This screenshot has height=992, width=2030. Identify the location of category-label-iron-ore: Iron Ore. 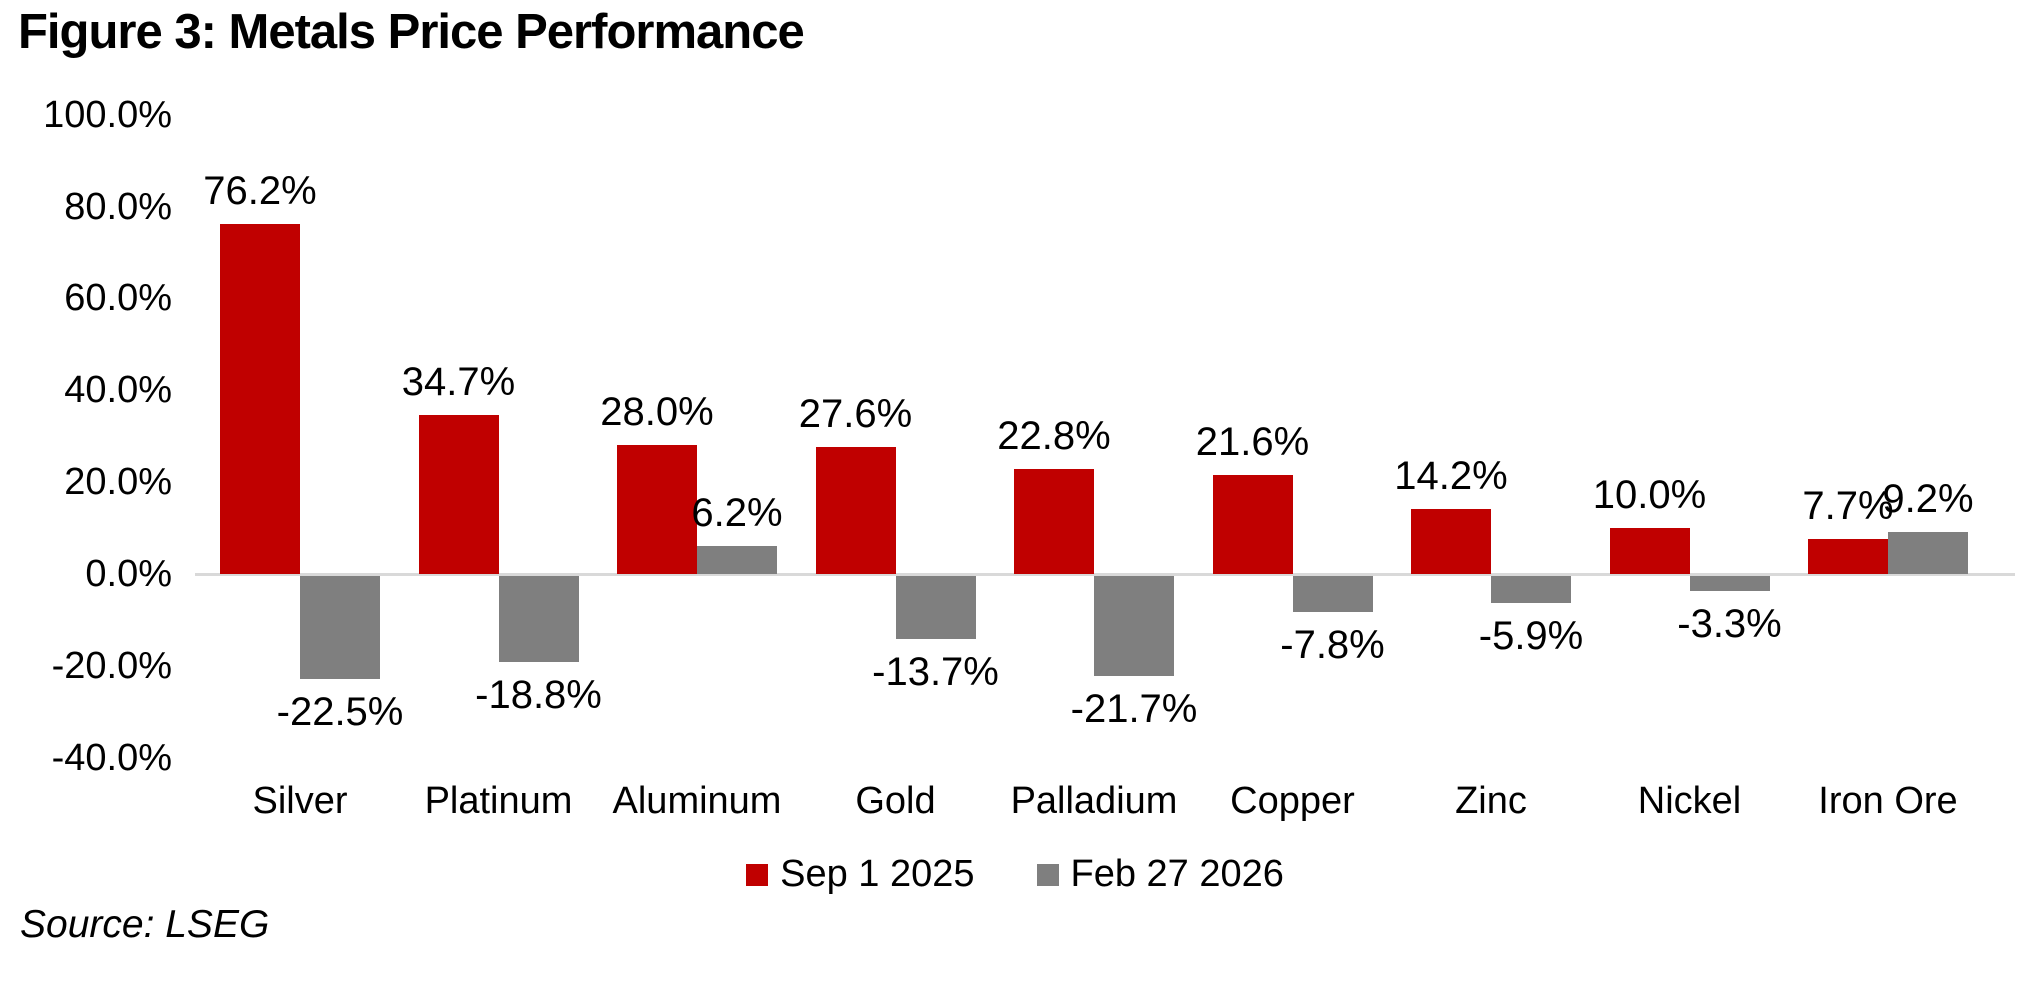
(1888, 801).